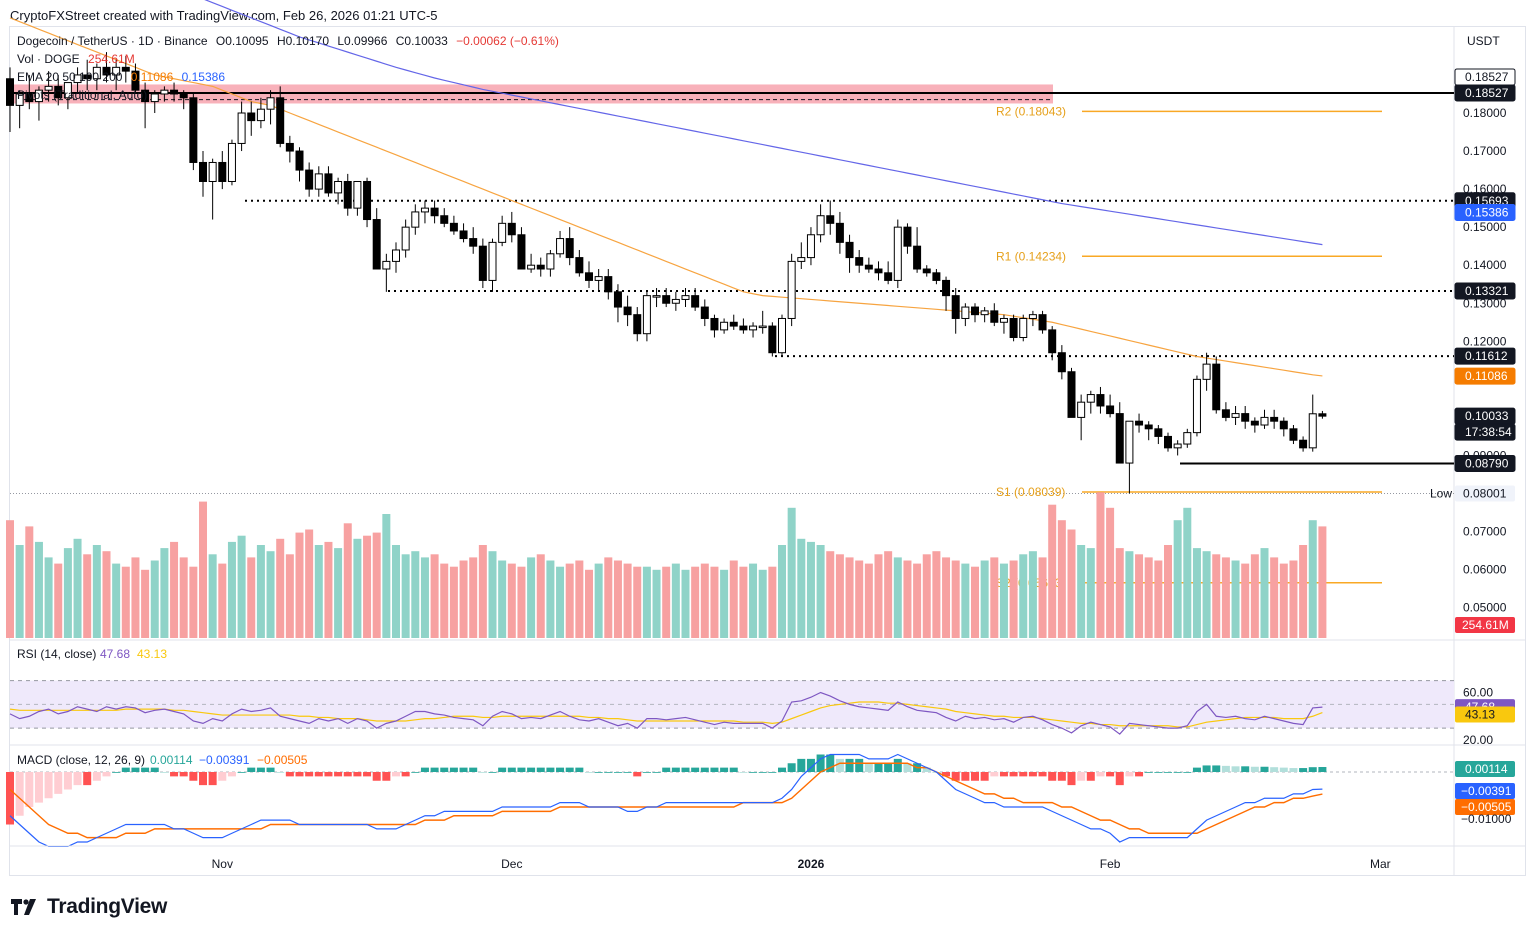  What do you see at coordinates (48, 59) in the screenshot?
I see `volume-label: Vol · DOGE` at bounding box center [48, 59].